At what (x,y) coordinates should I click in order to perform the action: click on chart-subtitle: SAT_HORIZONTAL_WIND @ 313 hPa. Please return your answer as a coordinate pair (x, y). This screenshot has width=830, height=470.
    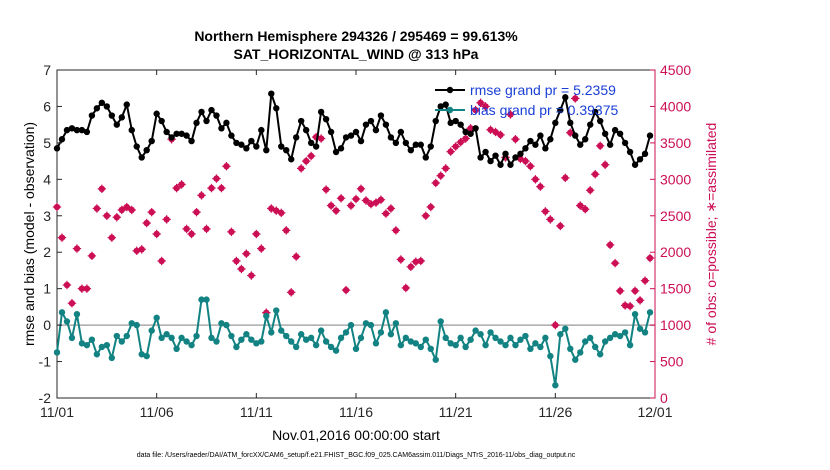
    Looking at the image, I should click on (356, 54).